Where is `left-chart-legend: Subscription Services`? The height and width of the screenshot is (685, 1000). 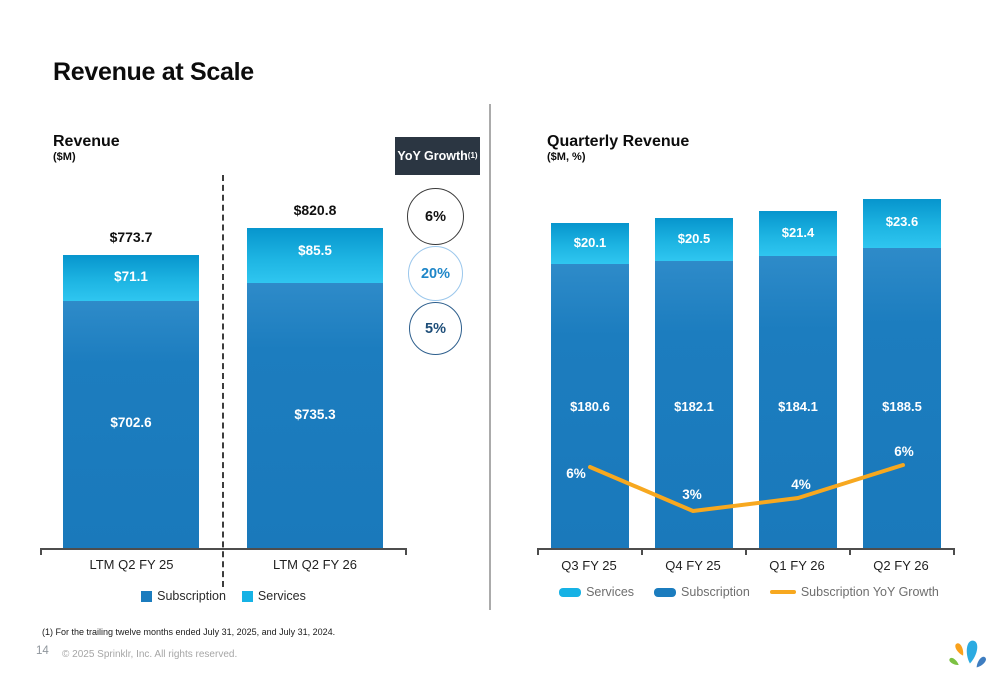
left-chart-legend: Subscription Services is located at coordinates (223, 596).